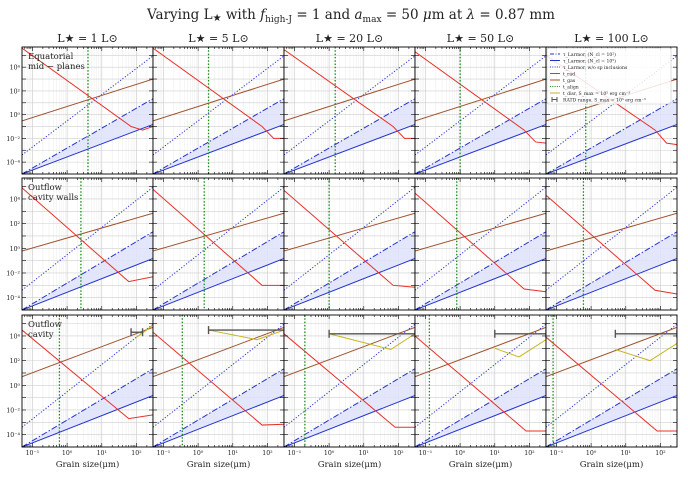 The height and width of the screenshot is (478, 688). Describe the element at coordinates (372, 20) in the screenshot. I see `title-sub: max` at that location.